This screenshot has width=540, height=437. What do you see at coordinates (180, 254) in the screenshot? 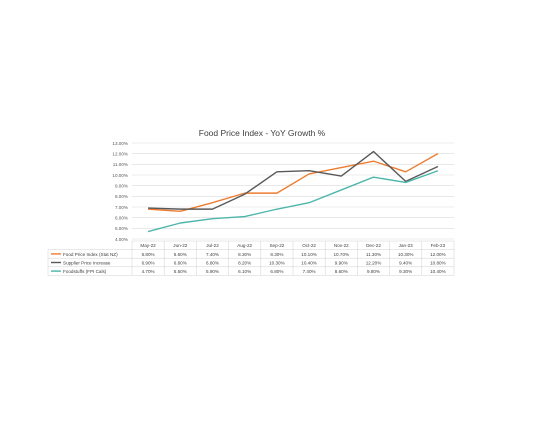
I see `data-label: 6.60%` at bounding box center [180, 254].